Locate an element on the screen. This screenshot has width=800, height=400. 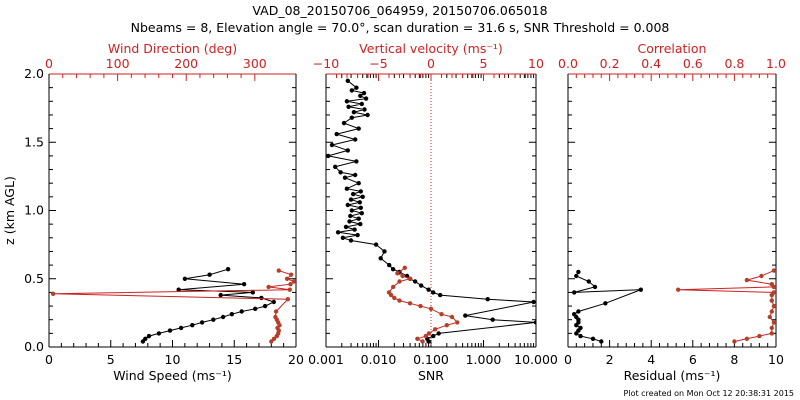
top-tick-label: 0.4 is located at coordinates (651, 63).